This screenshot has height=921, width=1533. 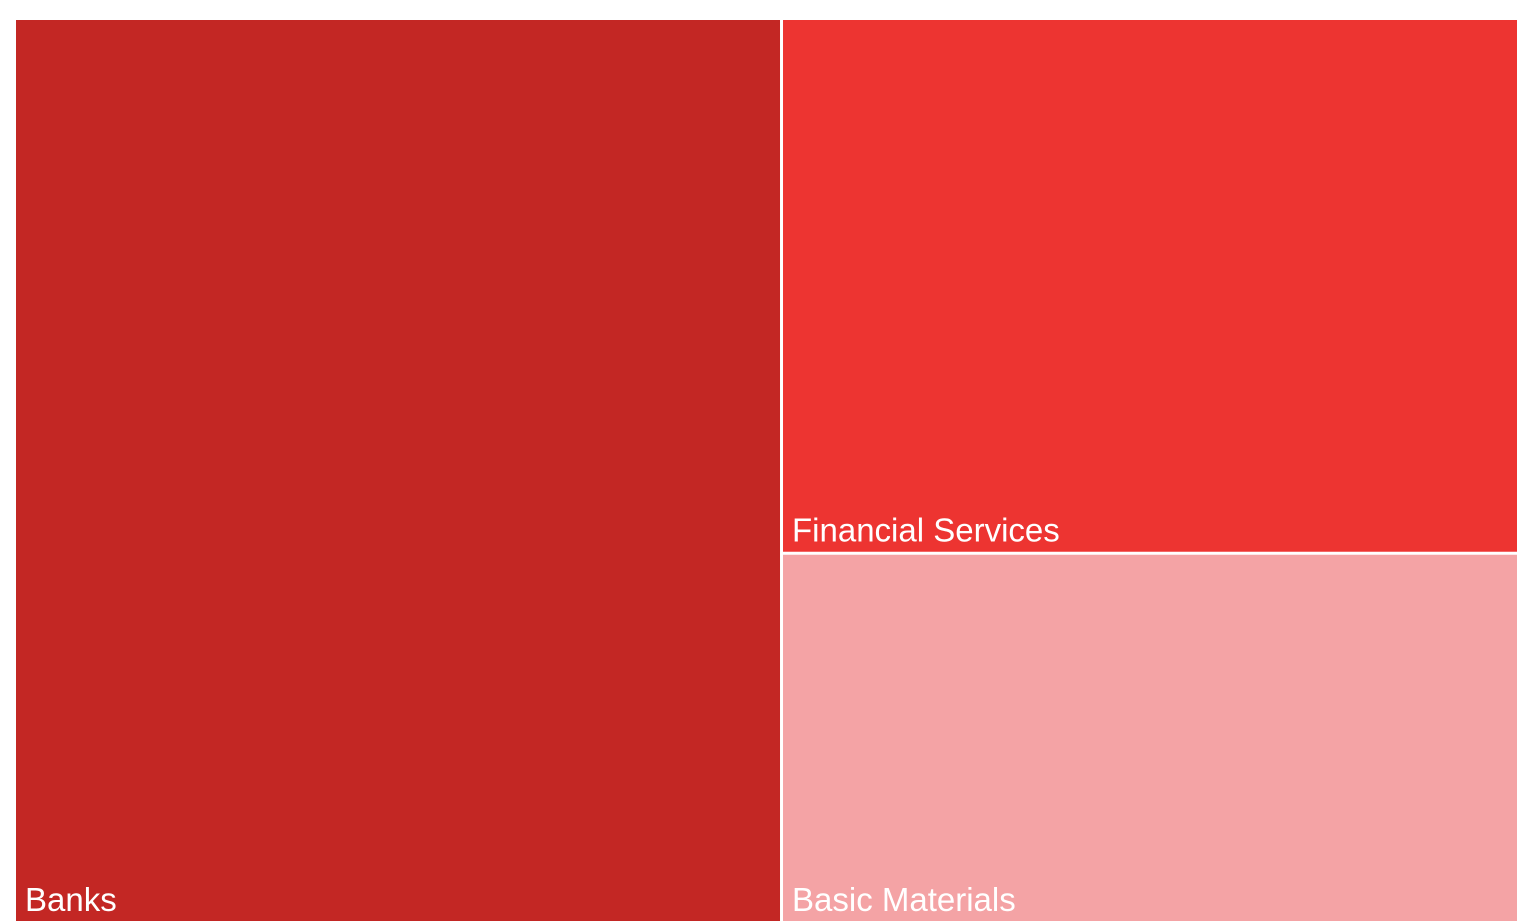 I want to click on cell-label: Banks, so click(x=71, y=899).